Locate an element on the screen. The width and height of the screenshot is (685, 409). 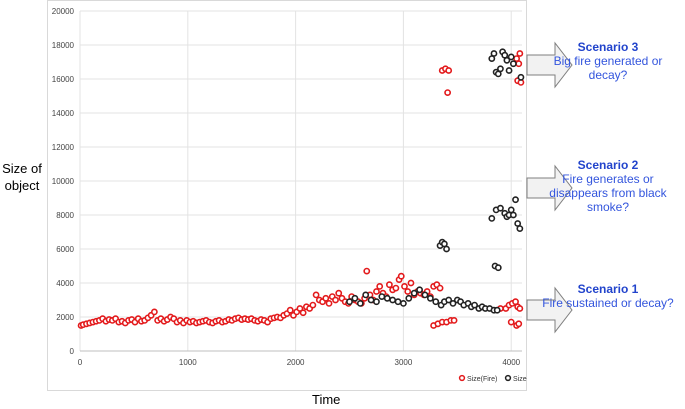
scenario-1-arrow is located at coordinates (549, 310).